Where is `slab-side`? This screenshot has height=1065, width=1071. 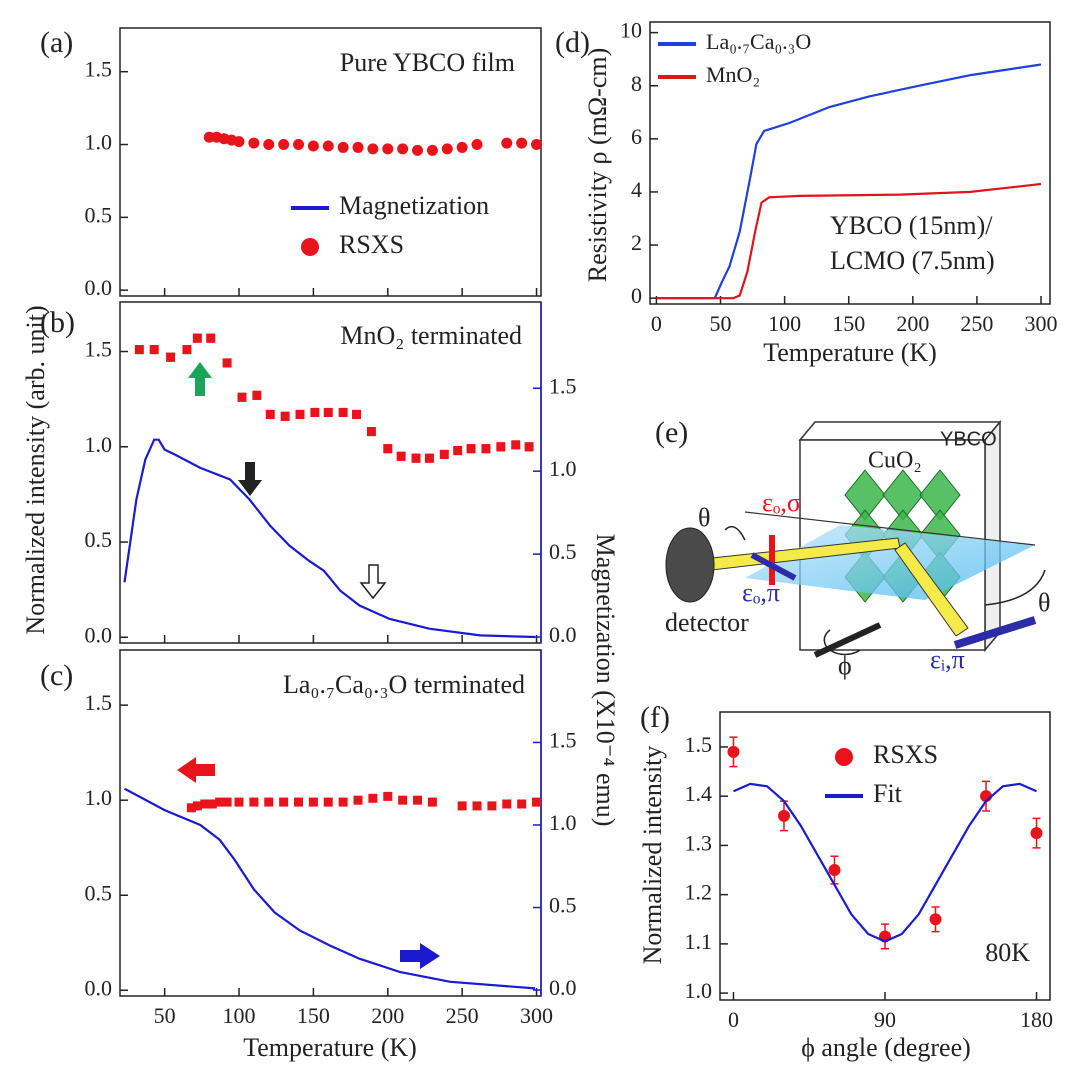
slab-side is located at coordinates (992, 536).